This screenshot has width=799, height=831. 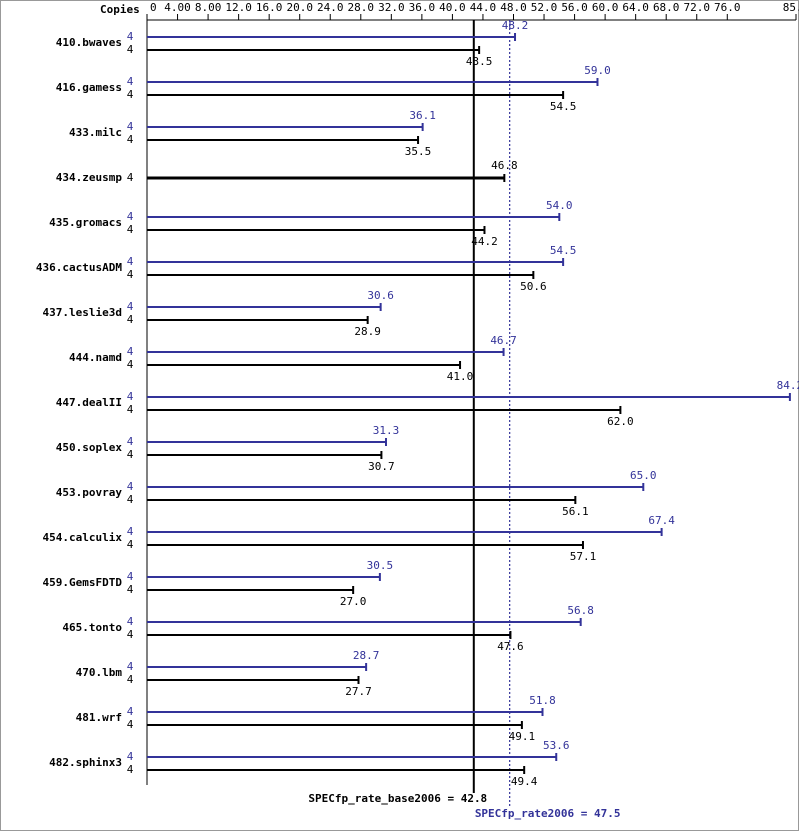 I want to click on value-label: 49.1, so click(x=522, y=736).